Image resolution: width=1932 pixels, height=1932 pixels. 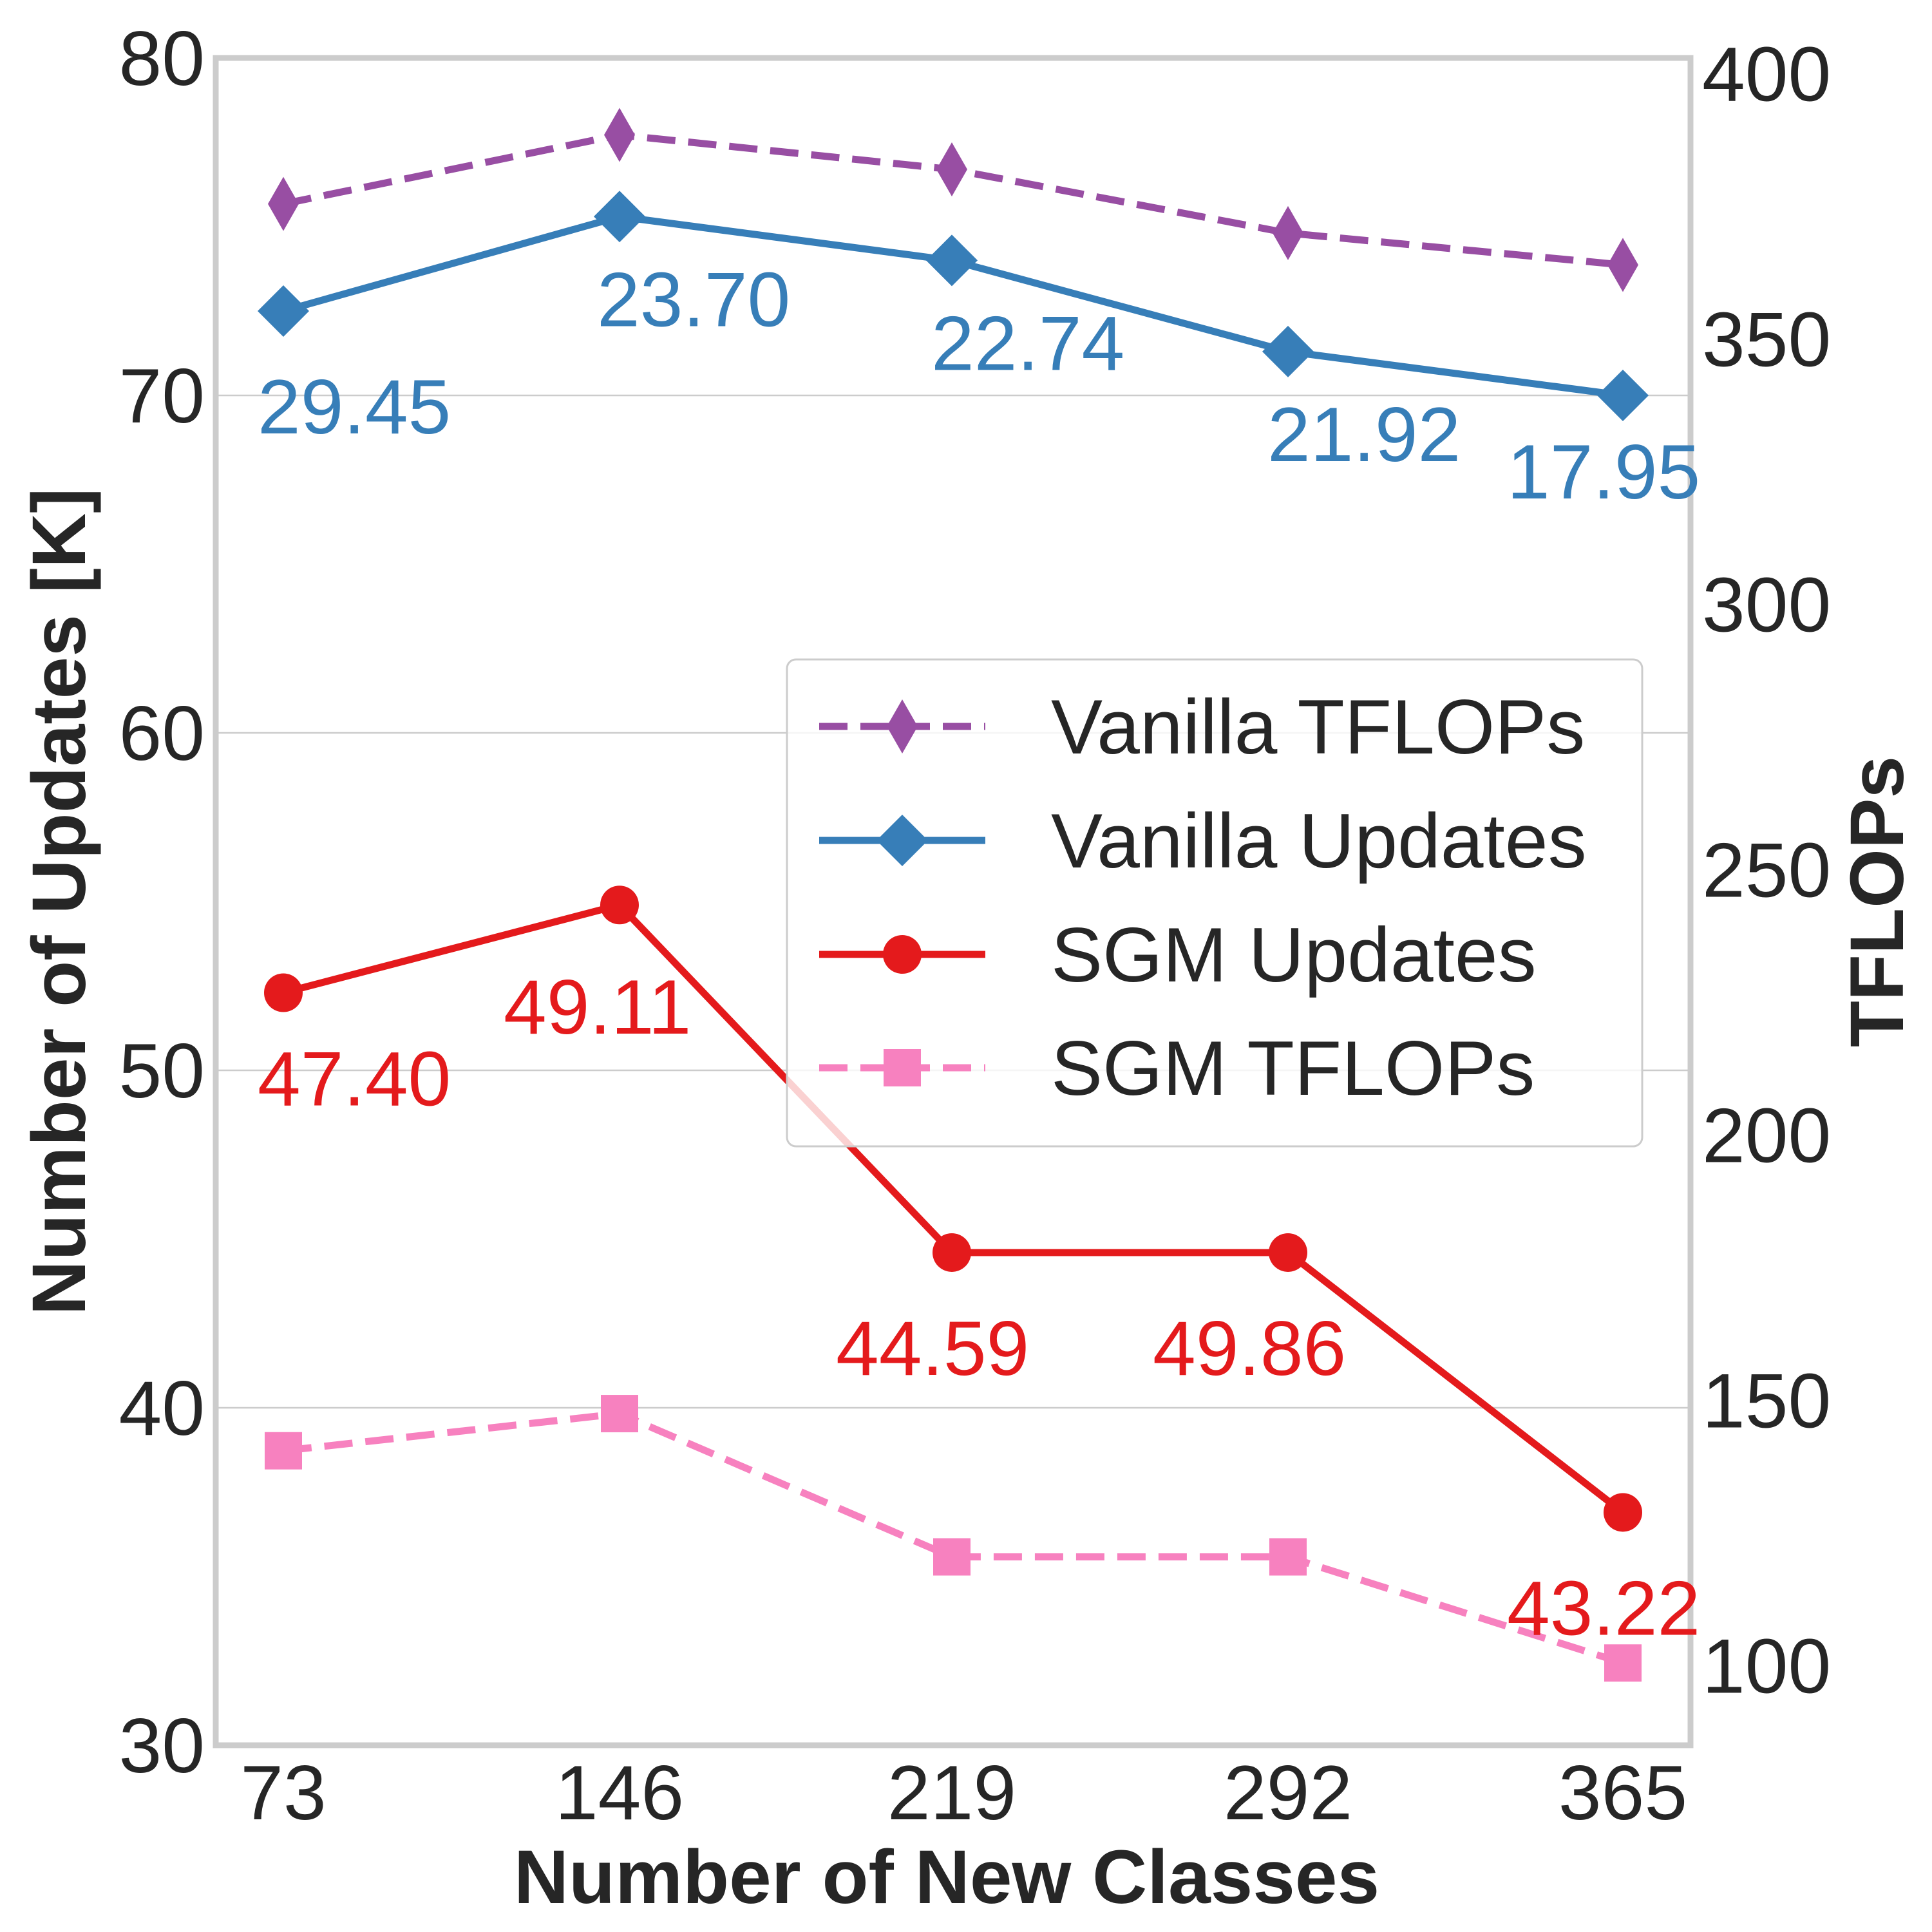 I want to click on legend-item: Vanilla TFLOPs, so click(x=1202, y=727).